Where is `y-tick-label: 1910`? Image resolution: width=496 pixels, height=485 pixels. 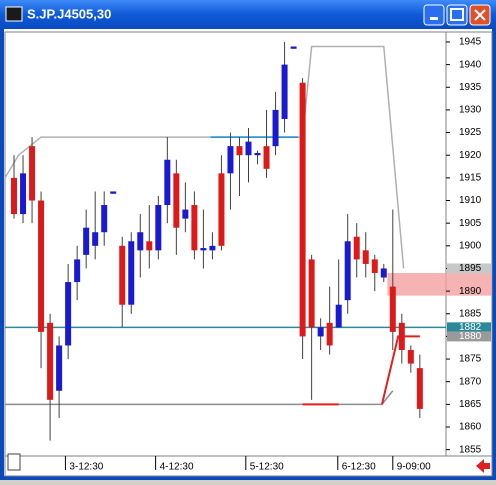
y-tick-label: 1910 is located at coordinates (470, 200).